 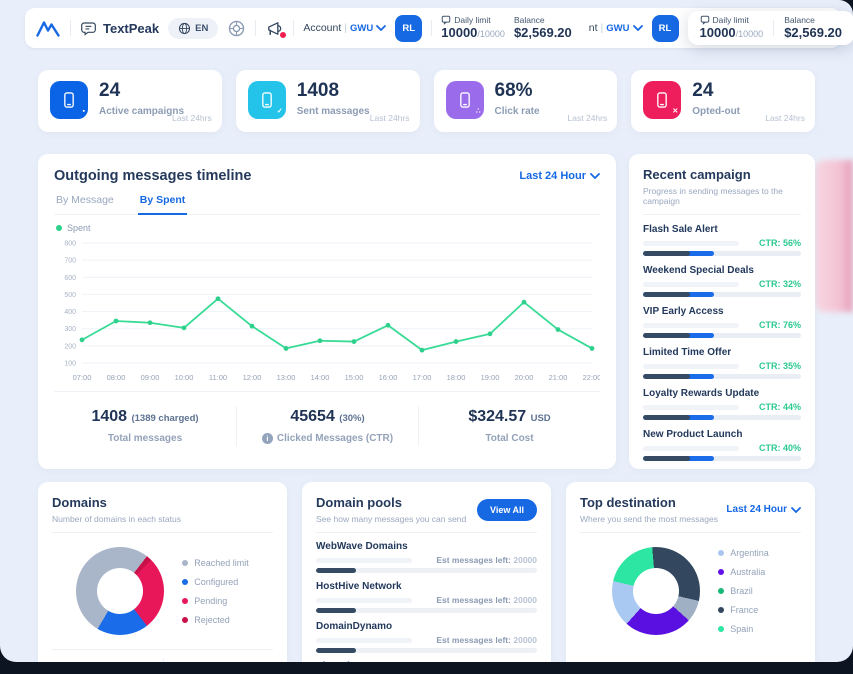 What do you see at coordinates (491, 34) in the screenshot?
I see `daily-limit-total: /10000` at bounding box center [491, 34].